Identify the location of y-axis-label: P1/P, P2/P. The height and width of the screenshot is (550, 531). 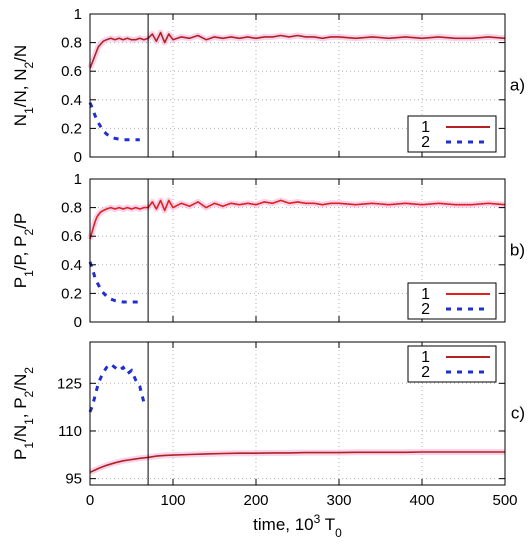
(23, 250).